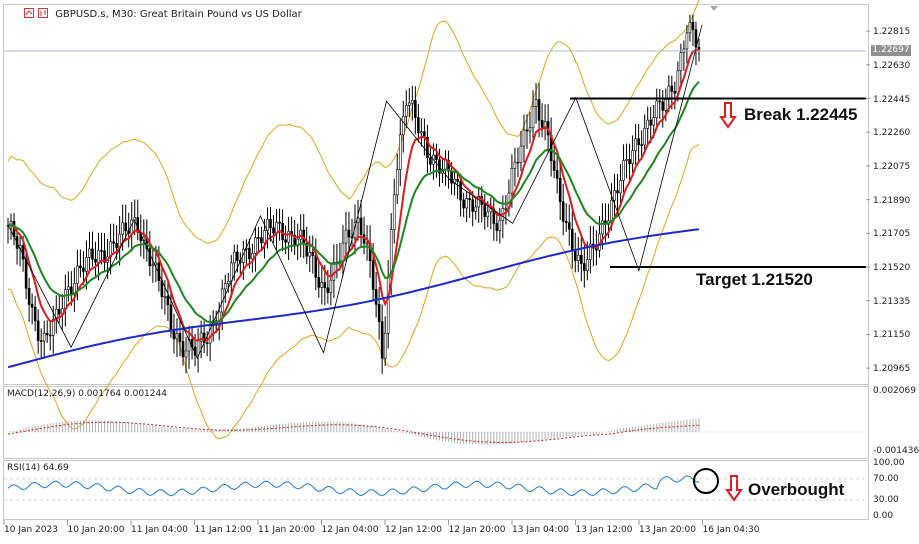 Image resolution: width=919 pixels, height=544 pixels. What do you see at coordinates (896, 451) in the screenshot?
I see `macd-axis-tick: -0.001436` at bounding box center [896, 451].